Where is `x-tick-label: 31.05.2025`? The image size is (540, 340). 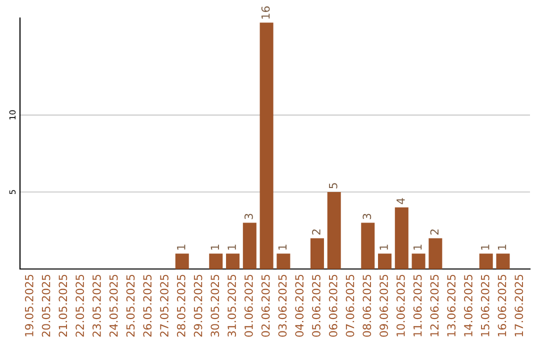 x-tick-label: 31.05.2025 is located at coordinates (232, 305).